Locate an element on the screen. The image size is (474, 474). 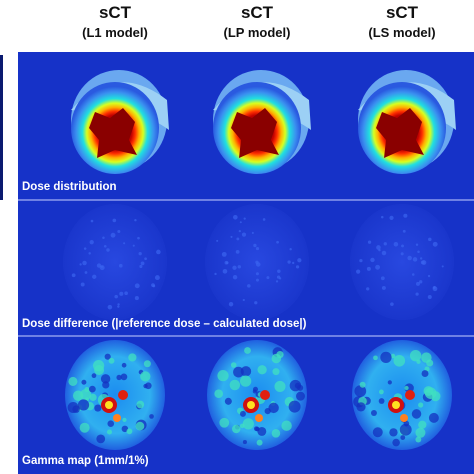
row-label: Dose distribution is located at coordinates (69, 187).